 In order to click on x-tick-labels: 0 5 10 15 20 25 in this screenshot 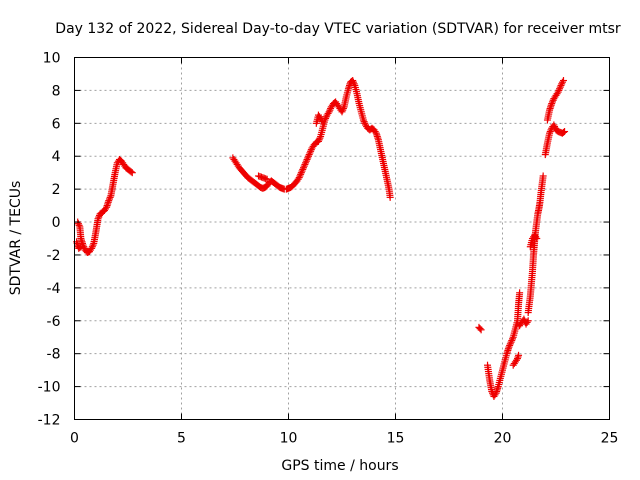, I will do `click(344, 439)`.